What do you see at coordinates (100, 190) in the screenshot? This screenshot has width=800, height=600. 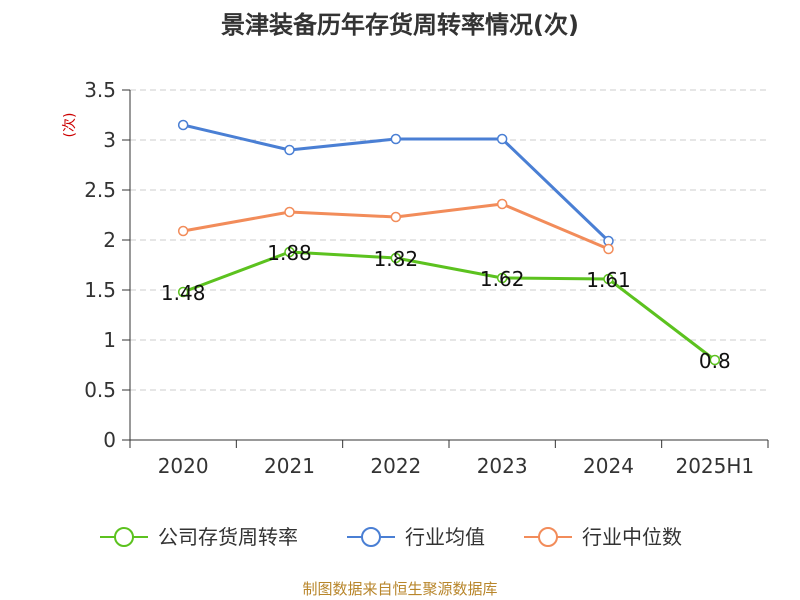 I see `y-tick-label-2.5: 2.5` at bounding box center [100, 190].